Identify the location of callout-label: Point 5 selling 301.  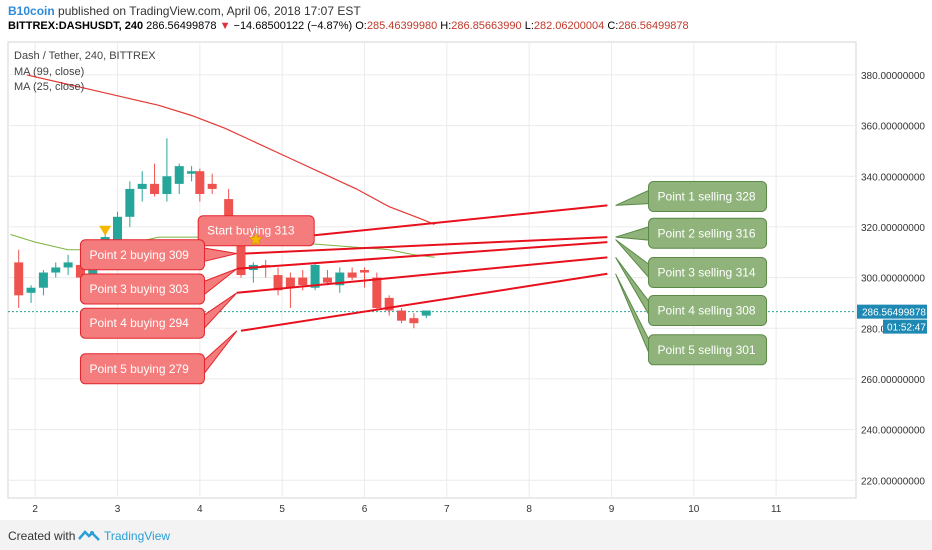
(707, 350).